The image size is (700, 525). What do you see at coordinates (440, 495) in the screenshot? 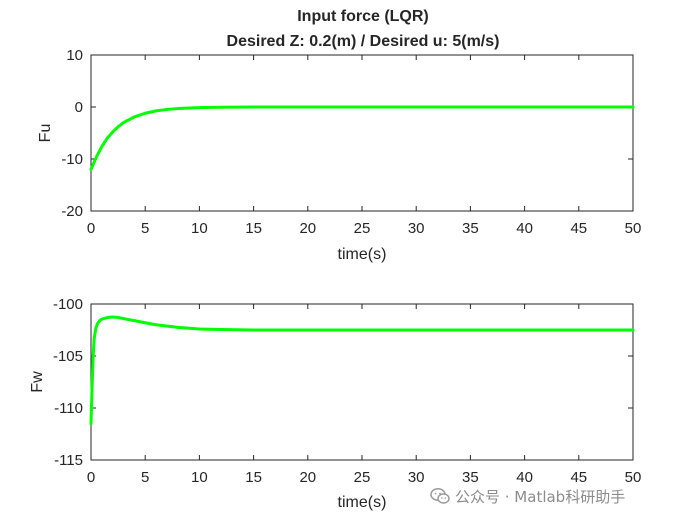
I see `wechat-icon` at bounding box center [440, 495].